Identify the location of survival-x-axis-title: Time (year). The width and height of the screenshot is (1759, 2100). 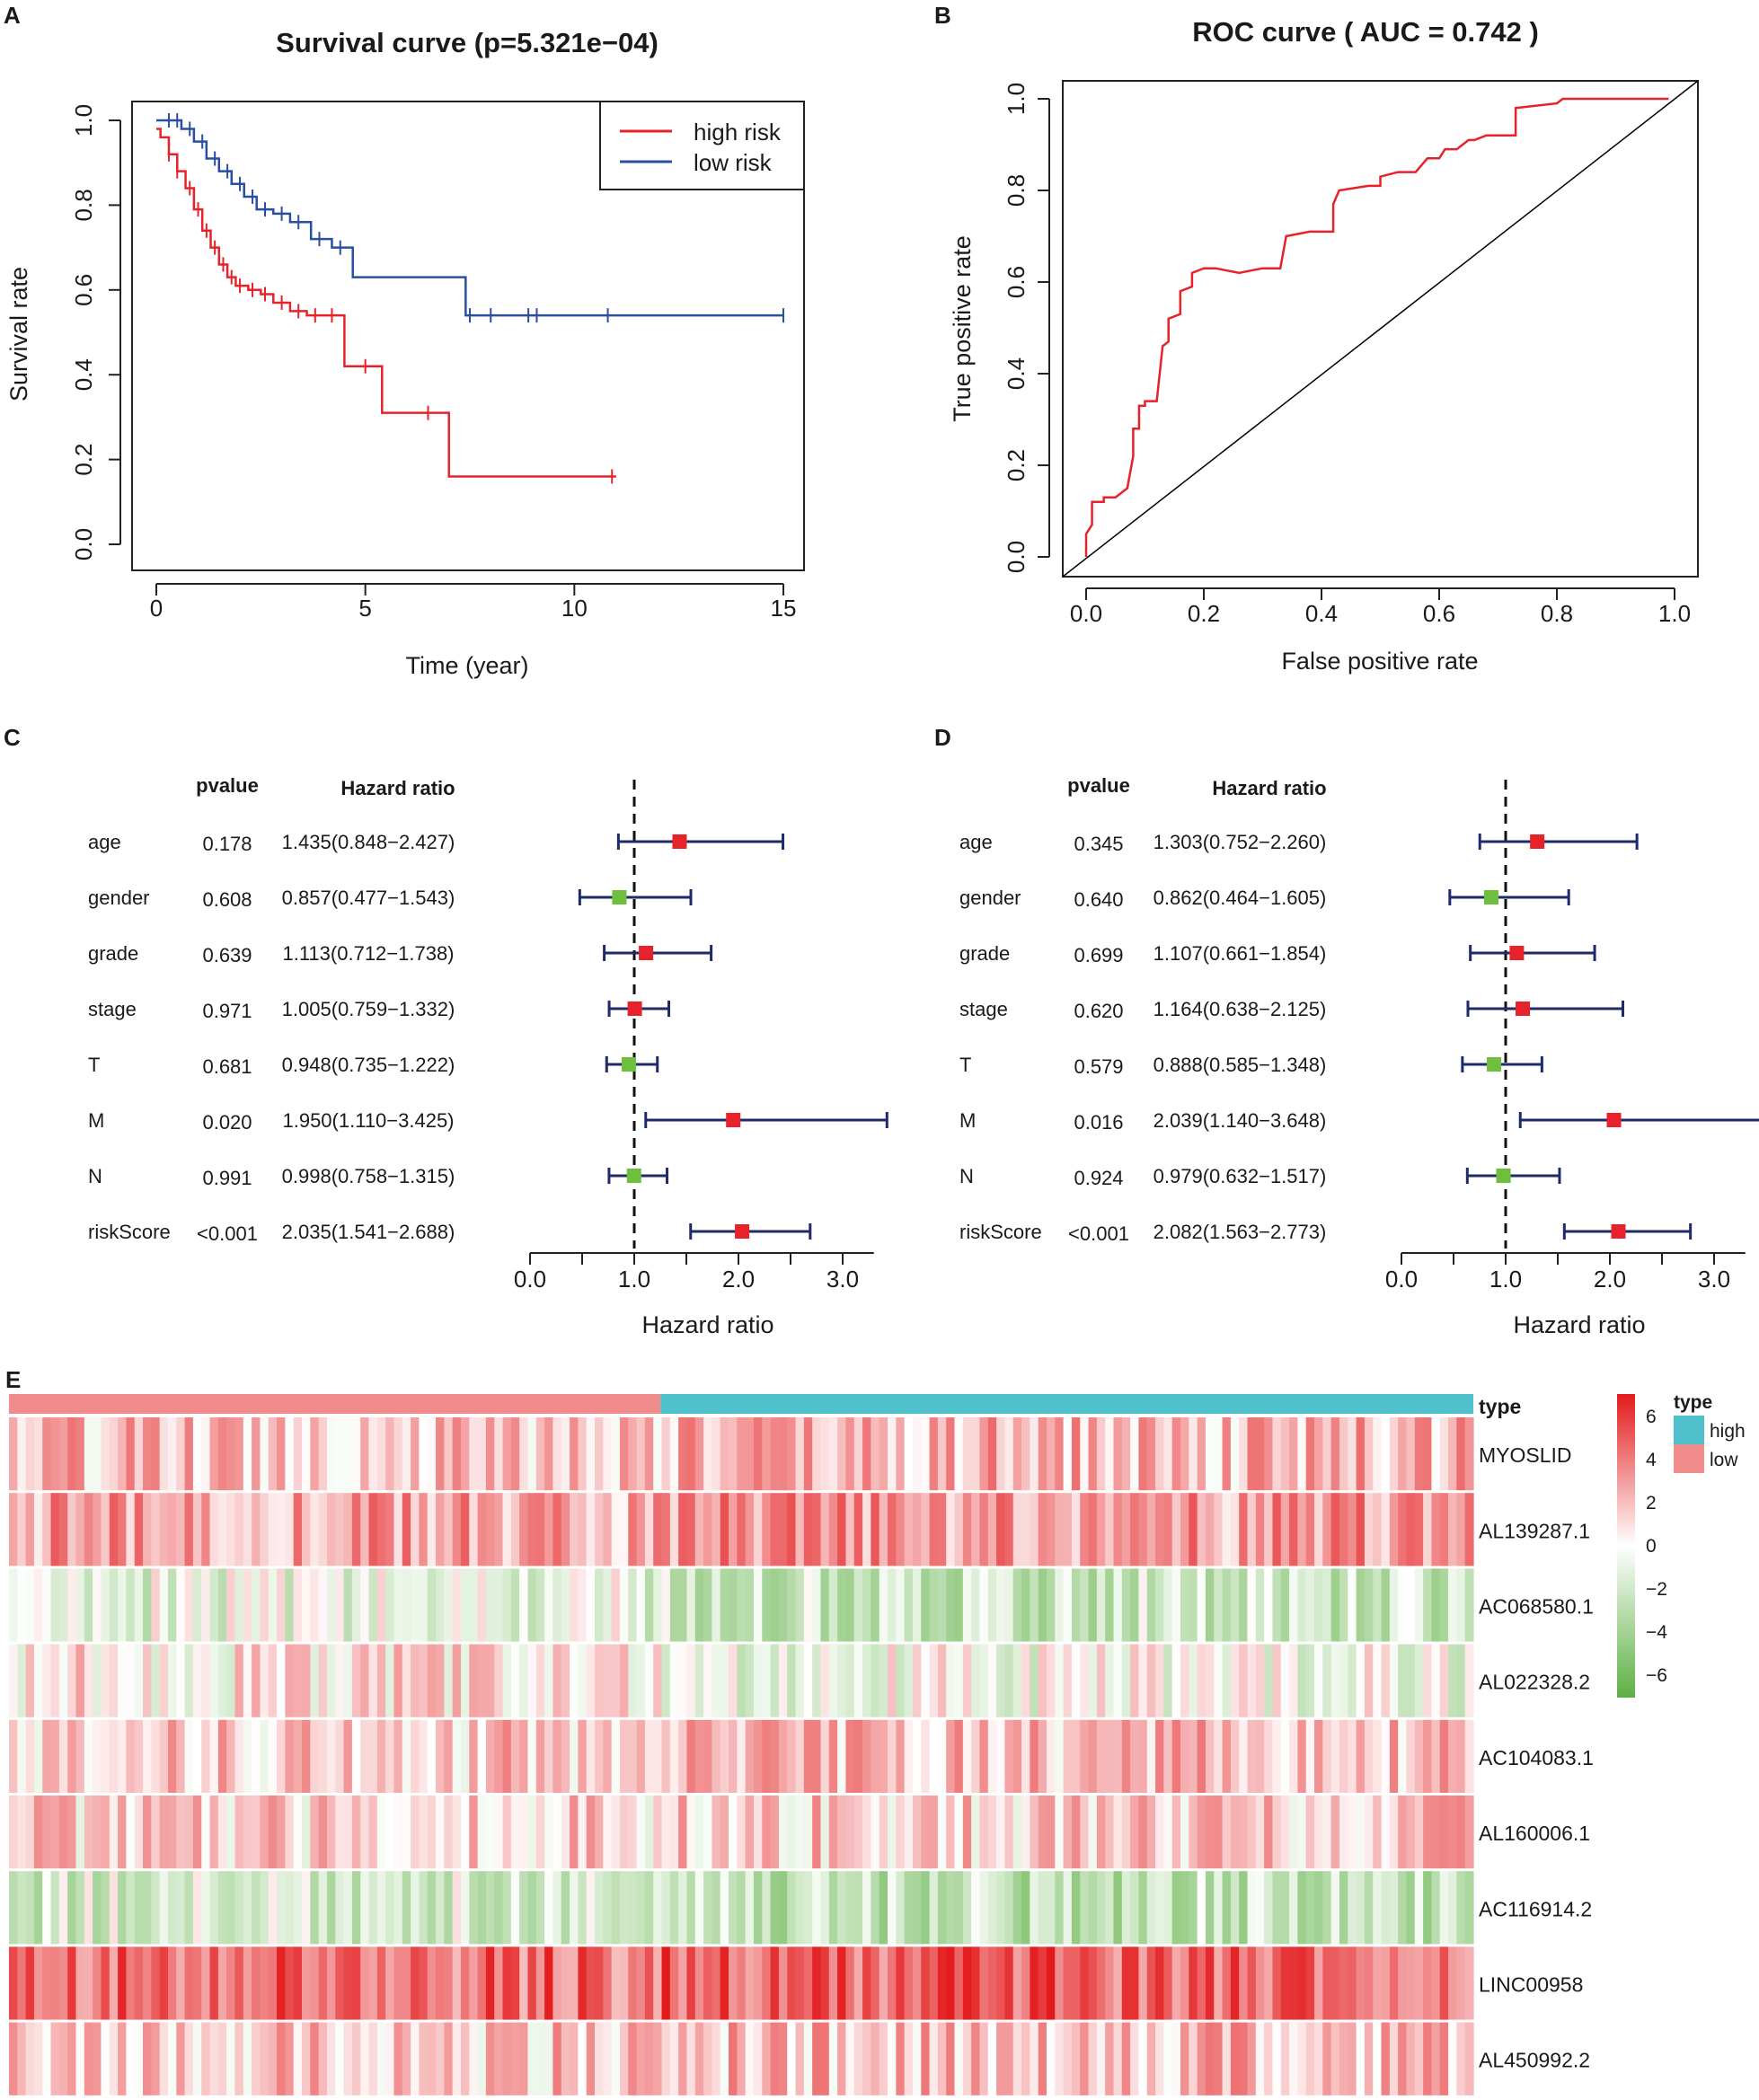
(466, 665).